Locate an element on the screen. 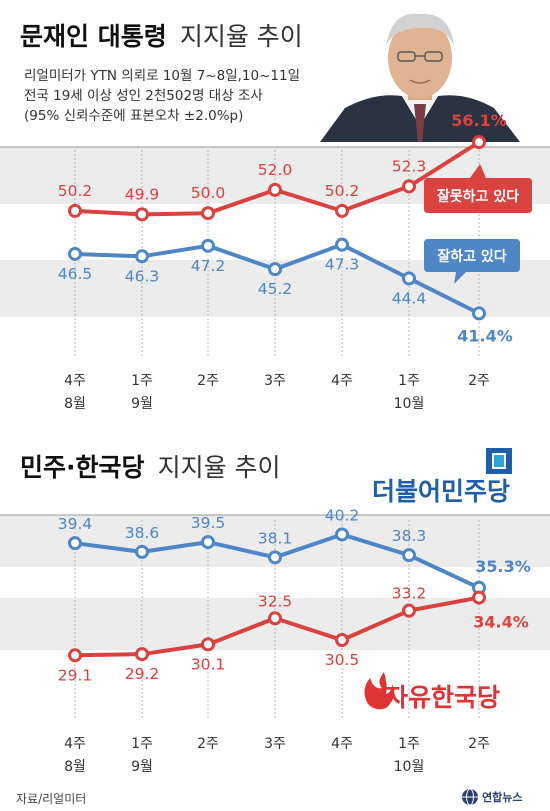 This screenshot has width=550, height=811. data-label: 30.1 is located at coordinates (208, 664).